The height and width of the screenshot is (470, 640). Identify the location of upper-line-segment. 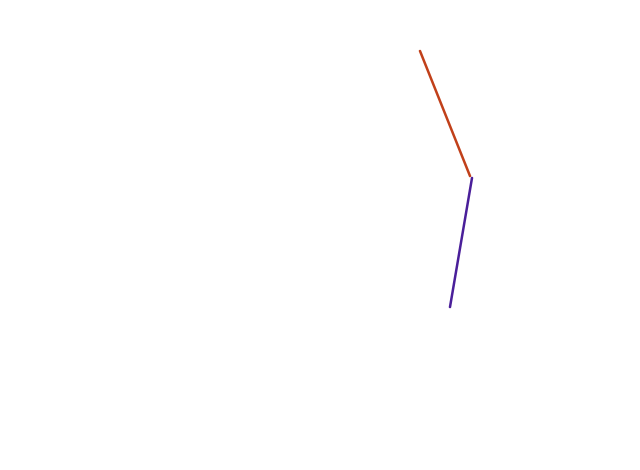
(445, 113).